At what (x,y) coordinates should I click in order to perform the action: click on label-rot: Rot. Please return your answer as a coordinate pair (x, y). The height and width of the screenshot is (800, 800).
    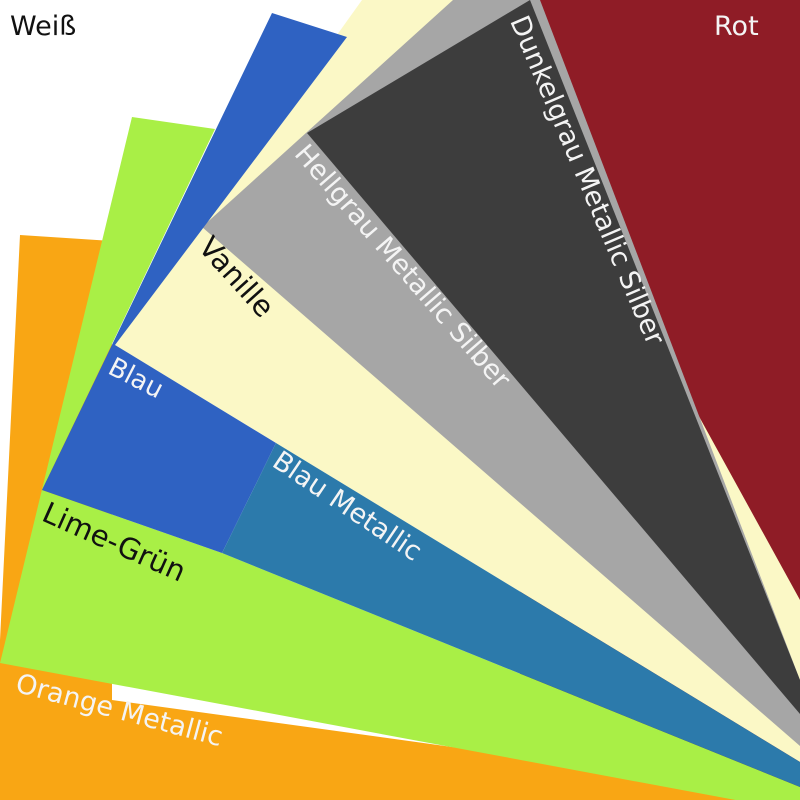
    Looking at the image, I should click on (736, 26).